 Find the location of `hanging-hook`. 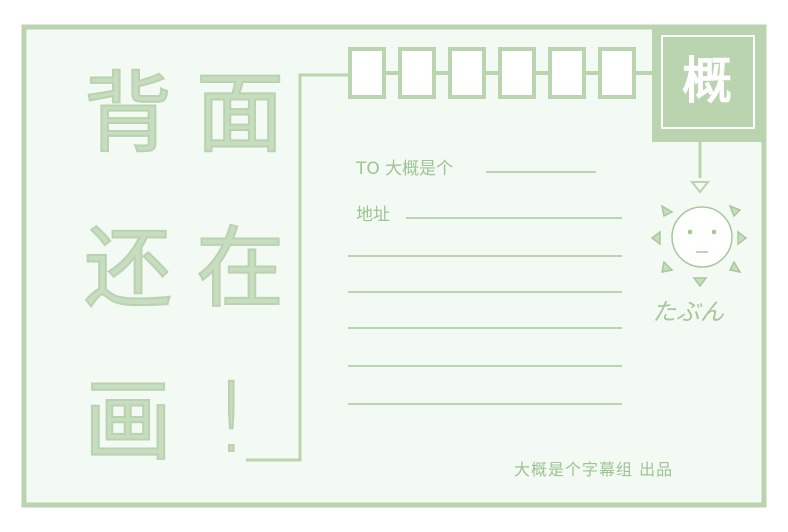

hanging-hook is located at coordinates (700, 187).